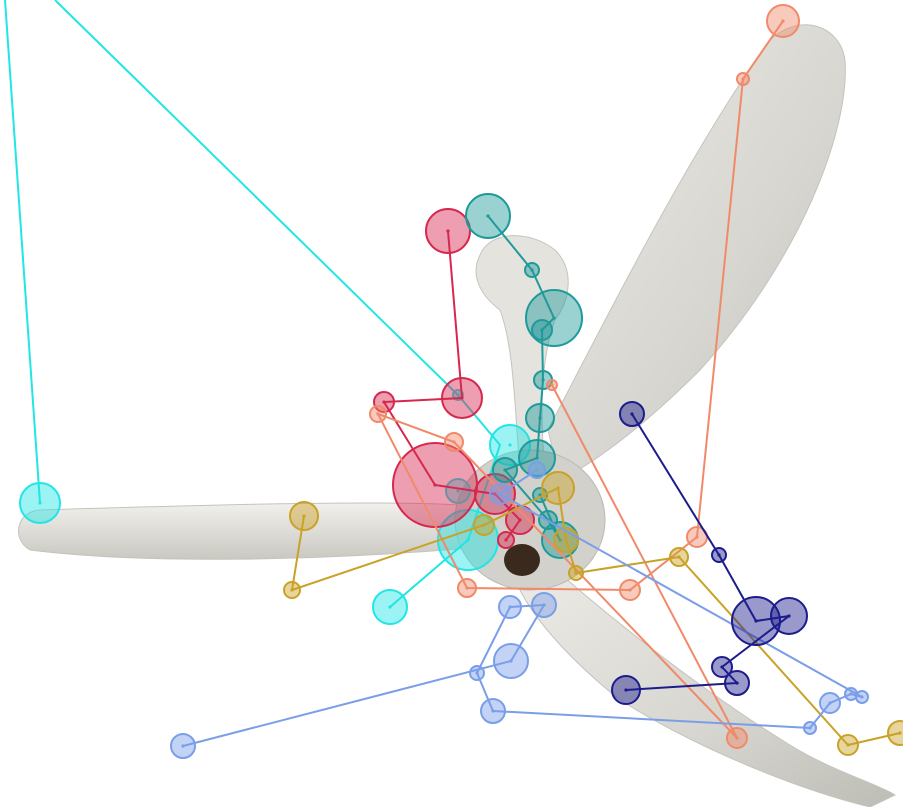 The image size is (903, 807). Describe the element at coordinates (895, 733) in the screenshot. I see `gaze-fixation-gold` at that location.